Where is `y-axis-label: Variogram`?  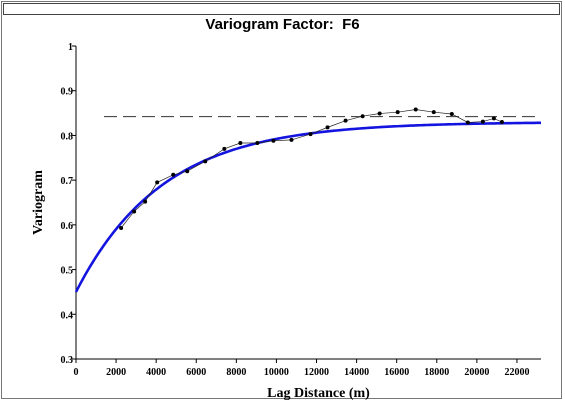 y-axis-label: Variogram is located at coordinates (38, 202).